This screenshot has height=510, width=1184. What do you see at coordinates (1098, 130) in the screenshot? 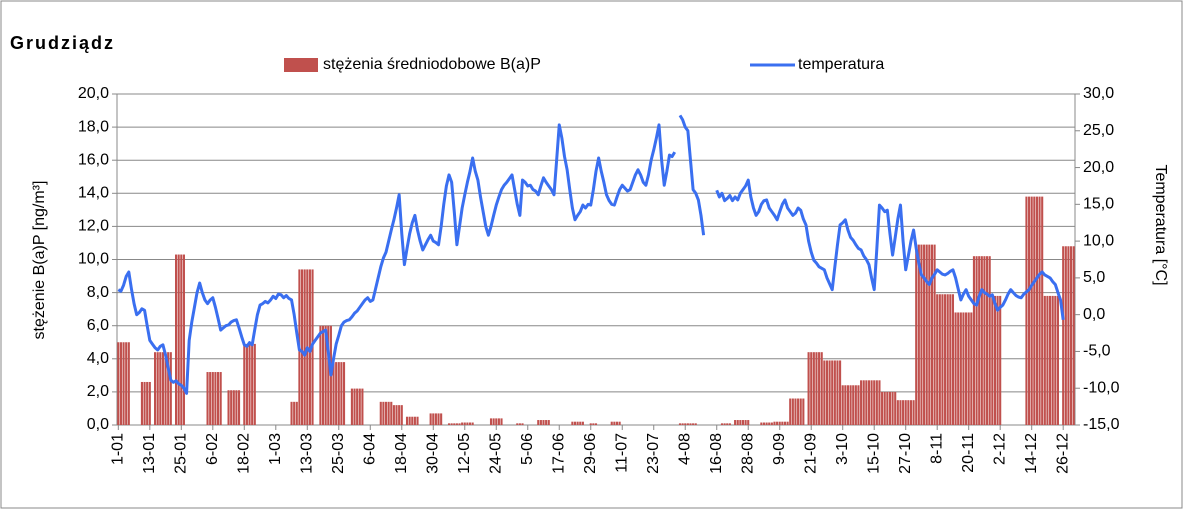
I see `y2-tick-label: 25,0` at bounding box center [1098, 130].